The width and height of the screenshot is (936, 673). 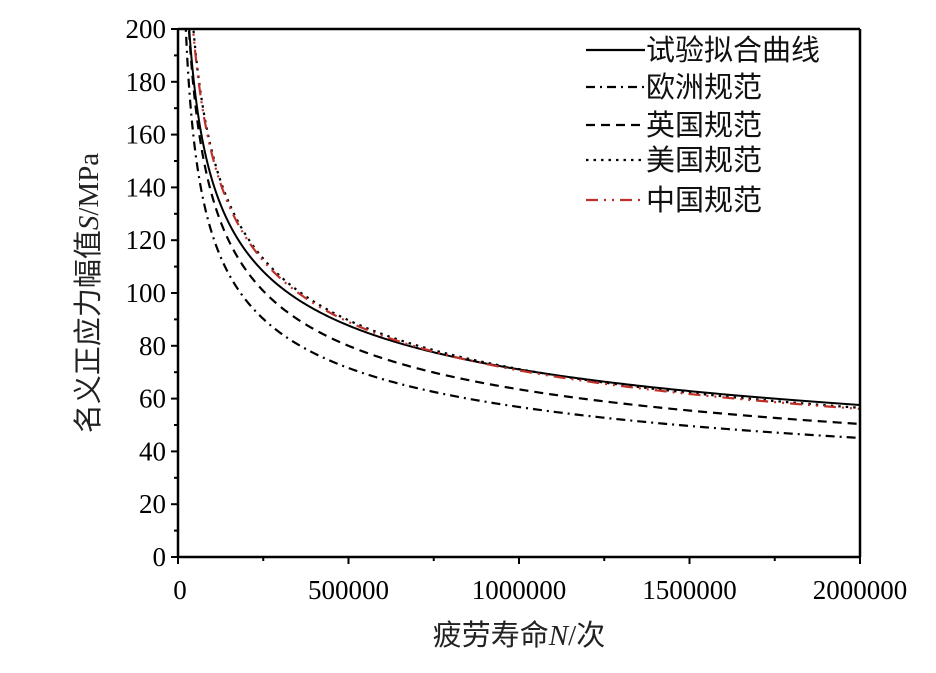 I want to click on x-axis-title: 疲劳寿命N/次, so click(x=519, y=635).